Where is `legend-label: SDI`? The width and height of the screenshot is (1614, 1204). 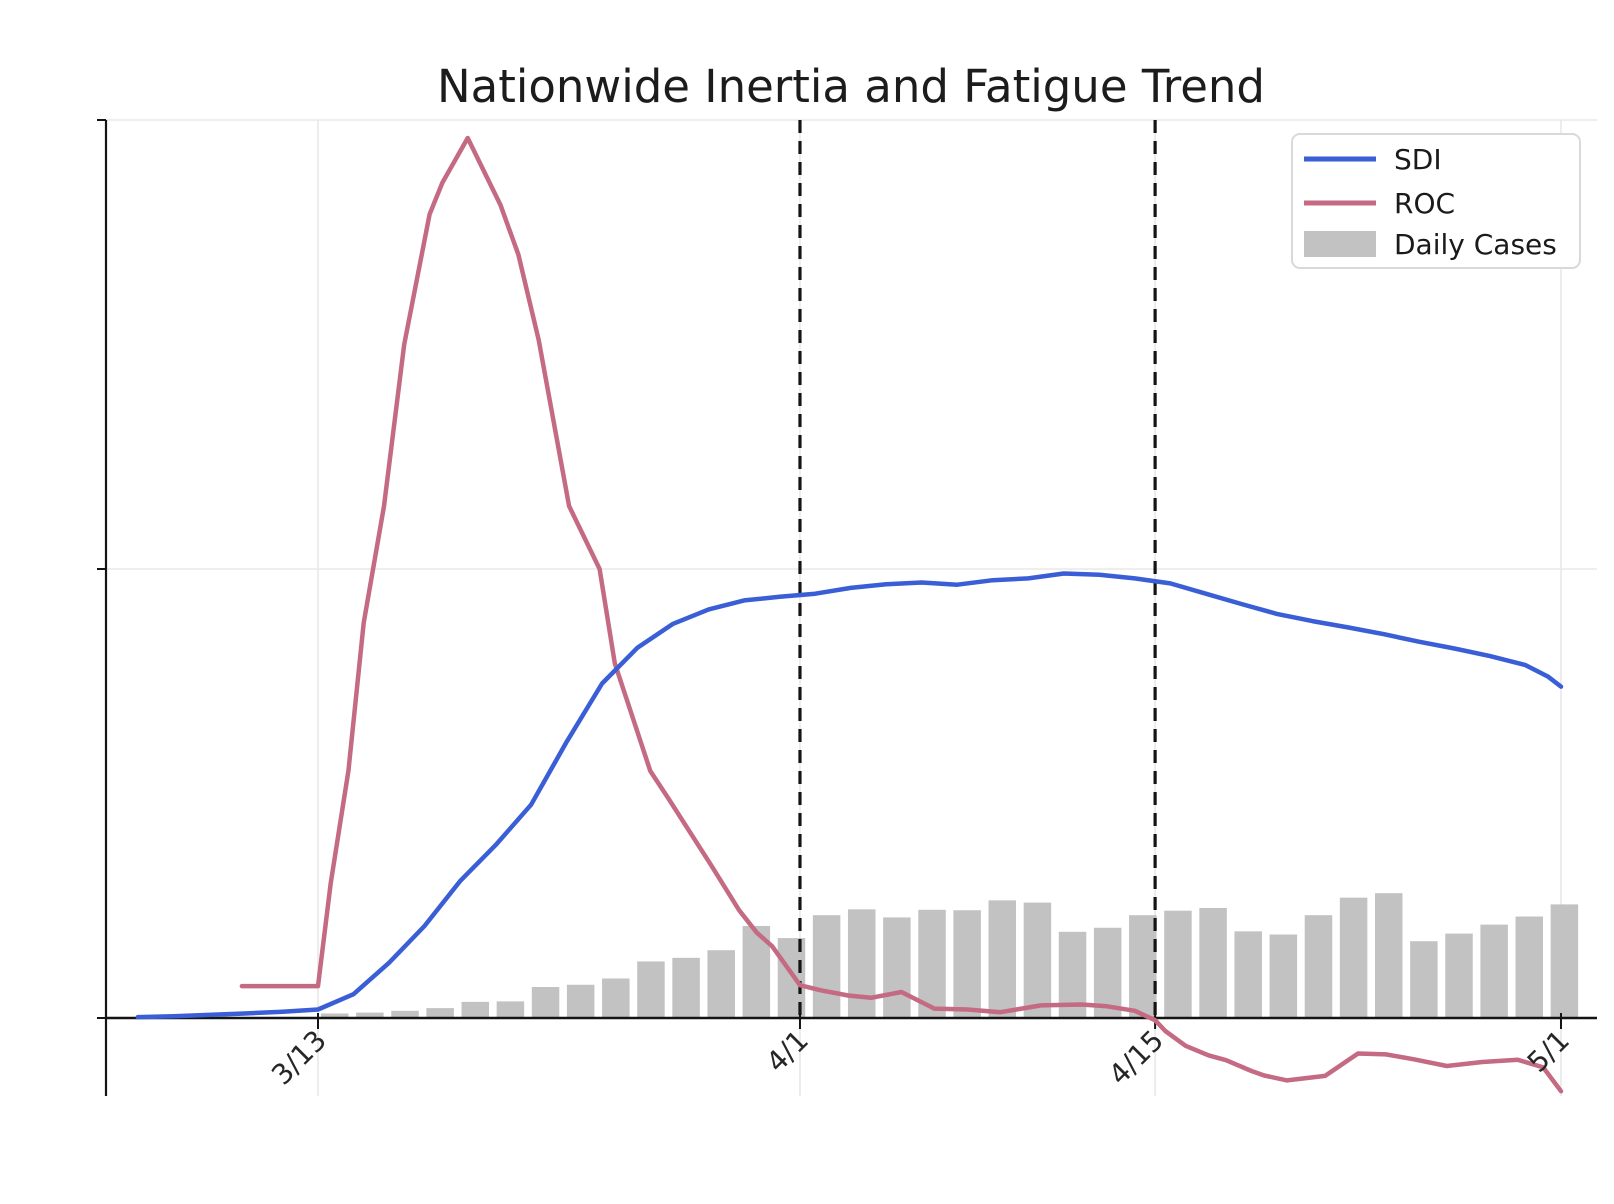 legend-label: SDI is located at coordinates (1418, 159).